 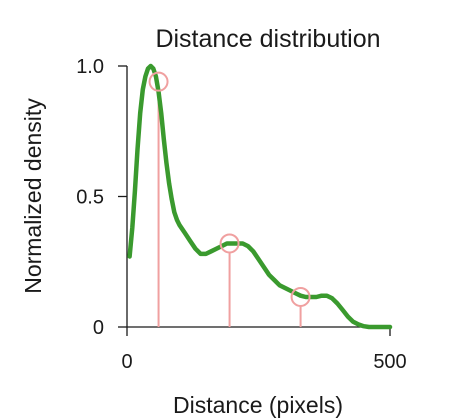 What do you see at coordinates (90, 198) in the screenshot?
I see `y-tick-label: 0.5` at bounding box center [90, 198].